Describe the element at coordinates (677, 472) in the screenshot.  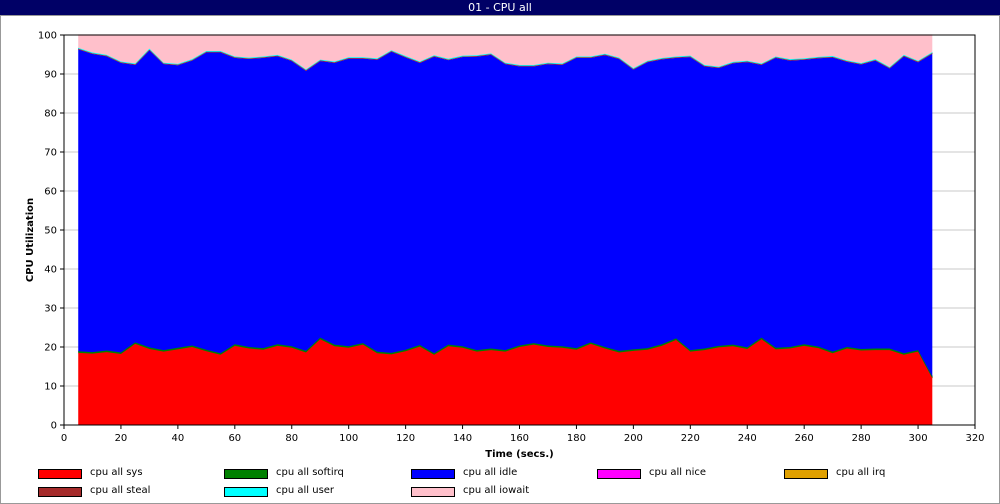
I see `legend-label: cpu all nice` at that location.